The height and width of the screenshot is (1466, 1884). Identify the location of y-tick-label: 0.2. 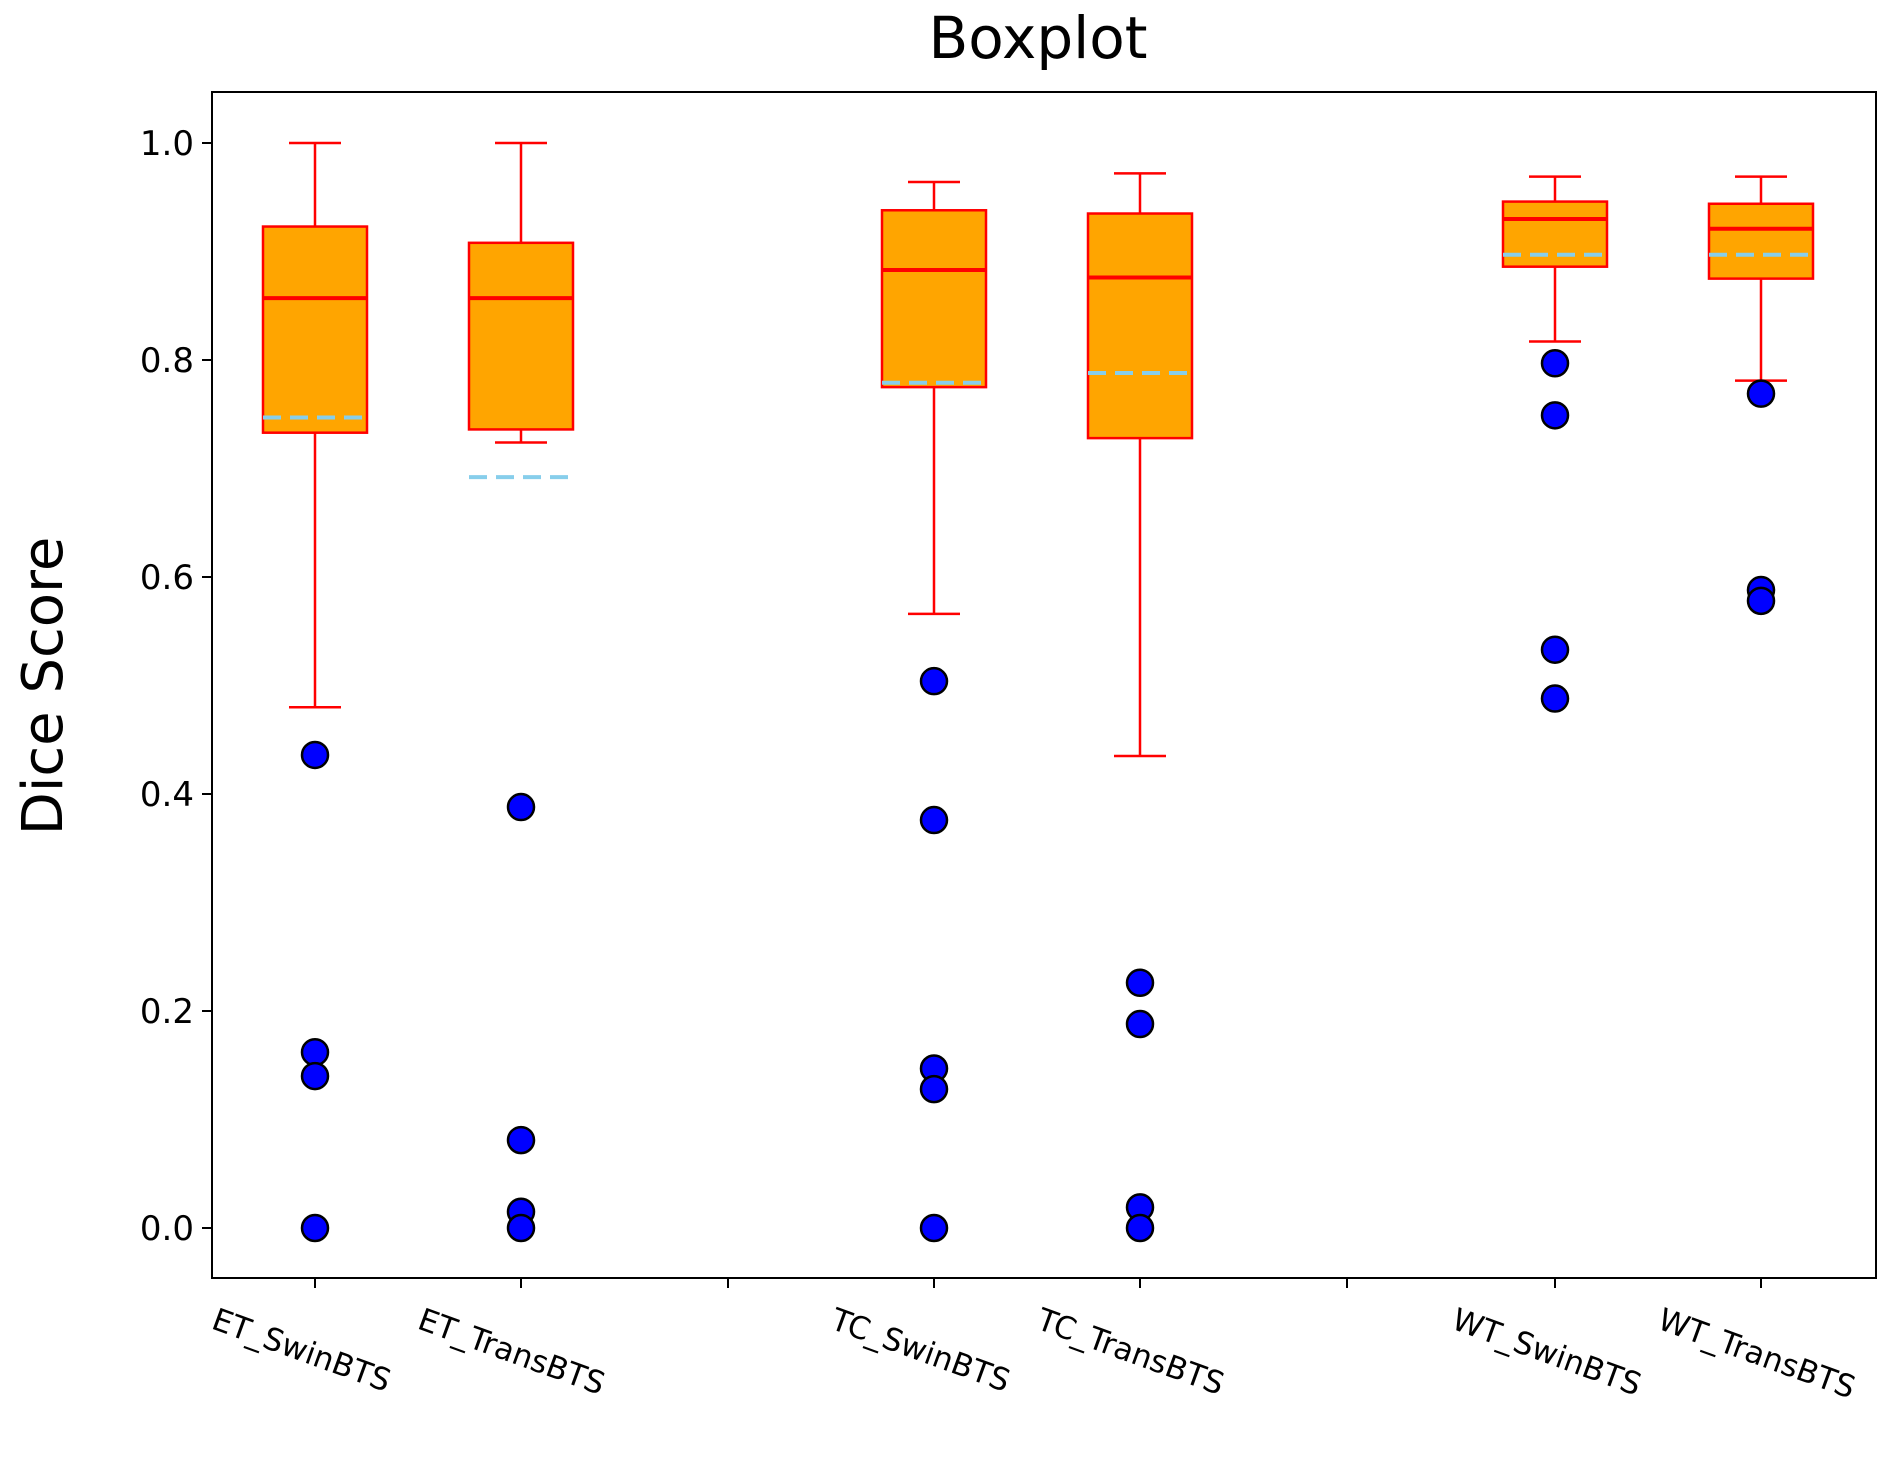
(167, 1012).